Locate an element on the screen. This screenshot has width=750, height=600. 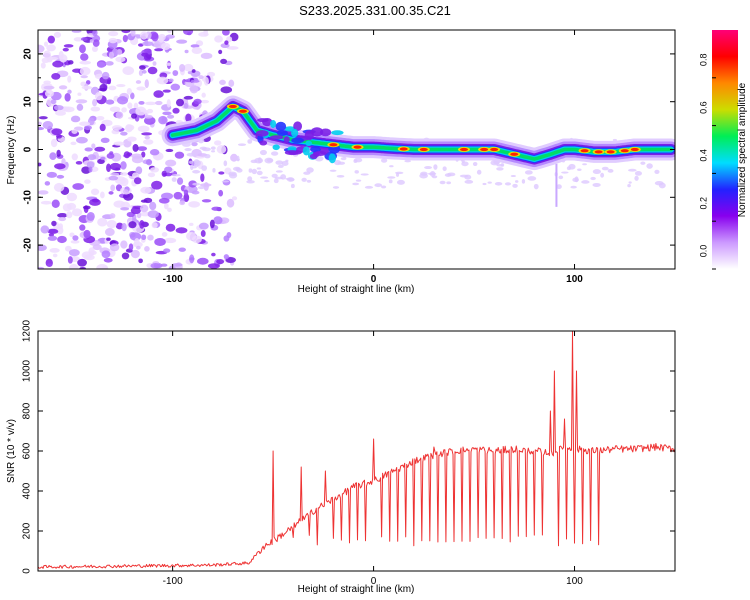
colorbar-tick-label: 0.0 is located at coordinates (703, 251).